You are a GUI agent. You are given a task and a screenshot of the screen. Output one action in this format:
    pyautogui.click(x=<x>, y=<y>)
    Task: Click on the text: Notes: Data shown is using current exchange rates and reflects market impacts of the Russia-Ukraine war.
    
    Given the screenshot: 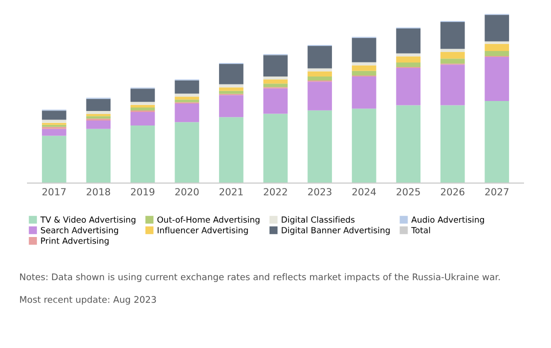 What is the action you would take?
    pyautogui.click(x=260, y=277)
    